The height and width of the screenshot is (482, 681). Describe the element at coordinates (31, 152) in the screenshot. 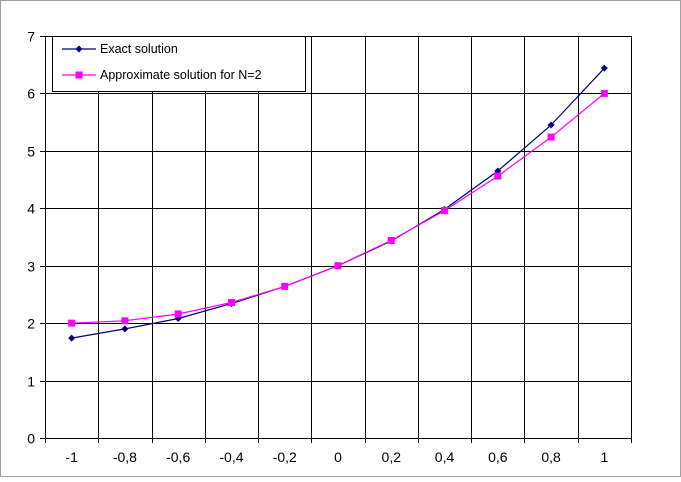

I see `y-tick-label: 5` at that location.